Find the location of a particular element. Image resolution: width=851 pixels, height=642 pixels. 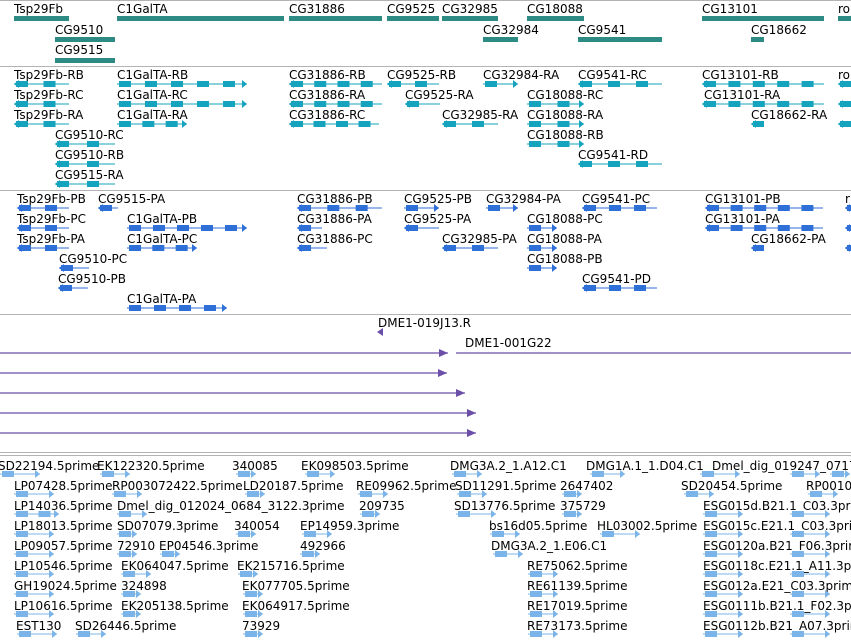

transcript-label: C1GalTA-RB is located at coordinates (153, 75).